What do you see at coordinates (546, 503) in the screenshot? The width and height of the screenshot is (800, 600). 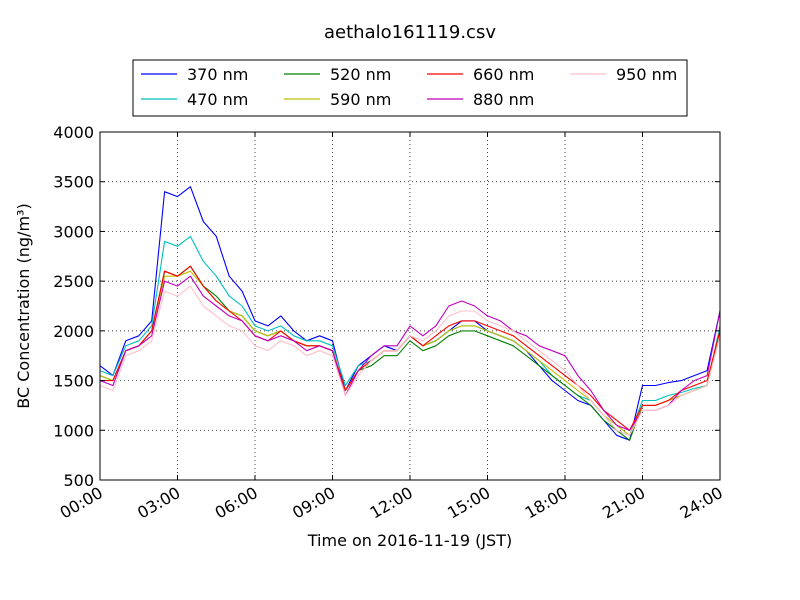 I see `x-tick-label: 18:00` at bounding box center [546, 503].